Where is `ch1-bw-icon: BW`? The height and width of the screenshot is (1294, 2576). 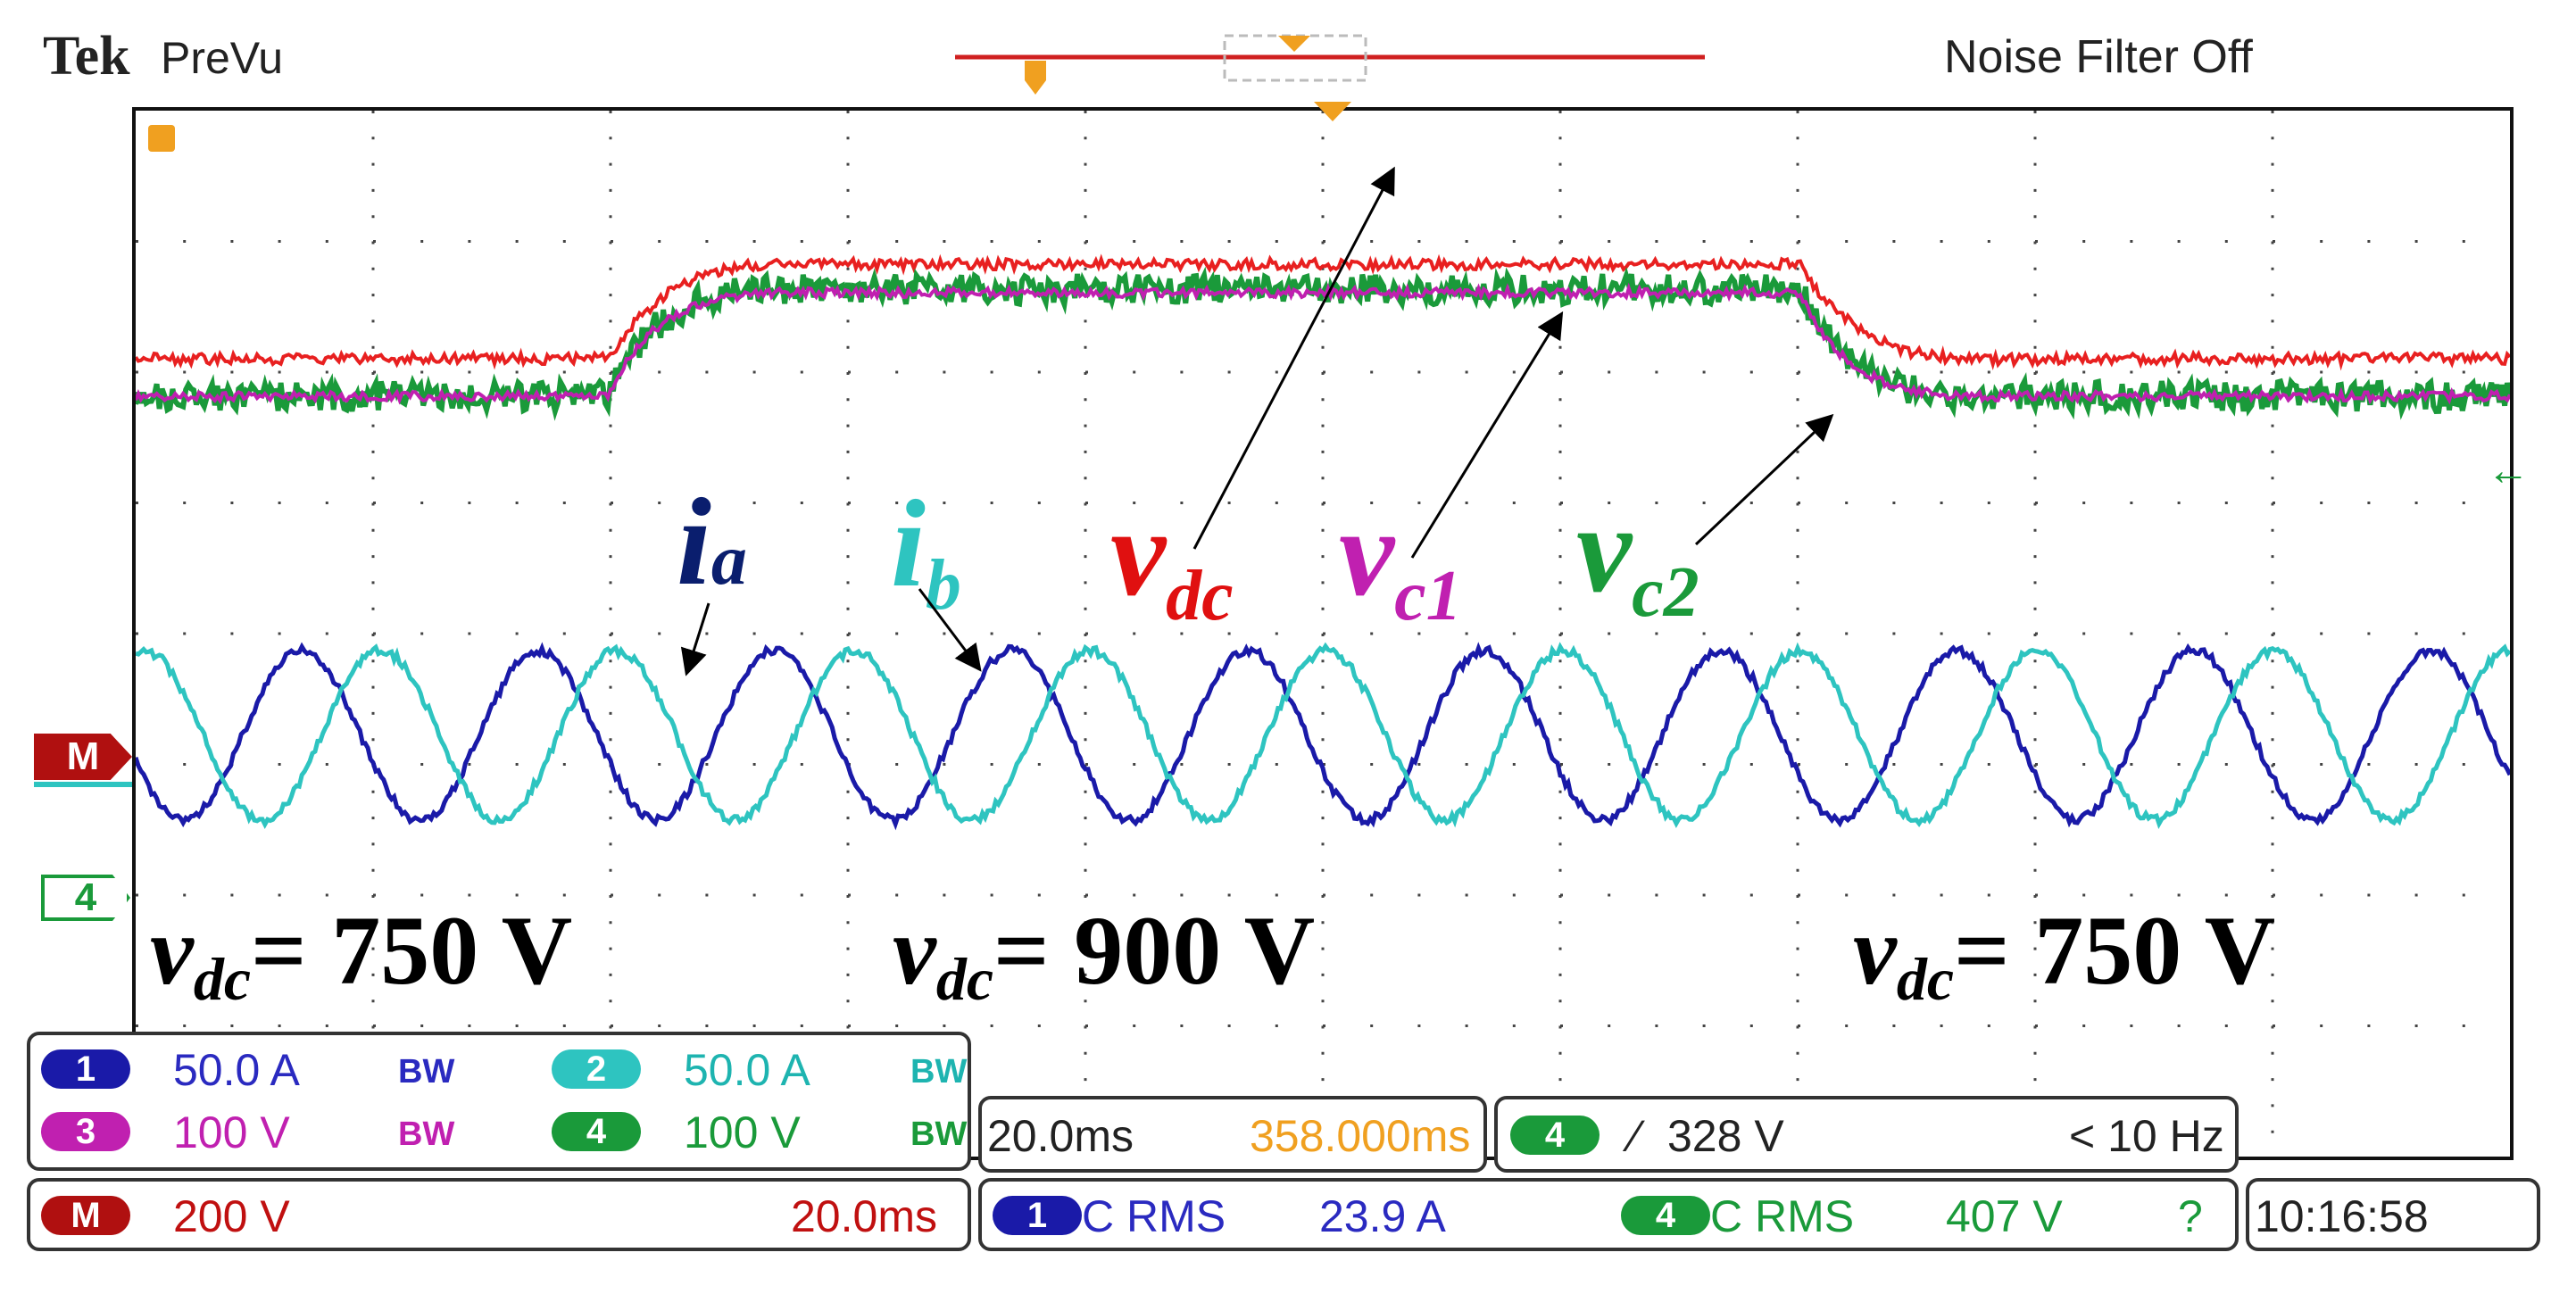 ch1-bw-icon: BW is located at coordinates (426, 1072).